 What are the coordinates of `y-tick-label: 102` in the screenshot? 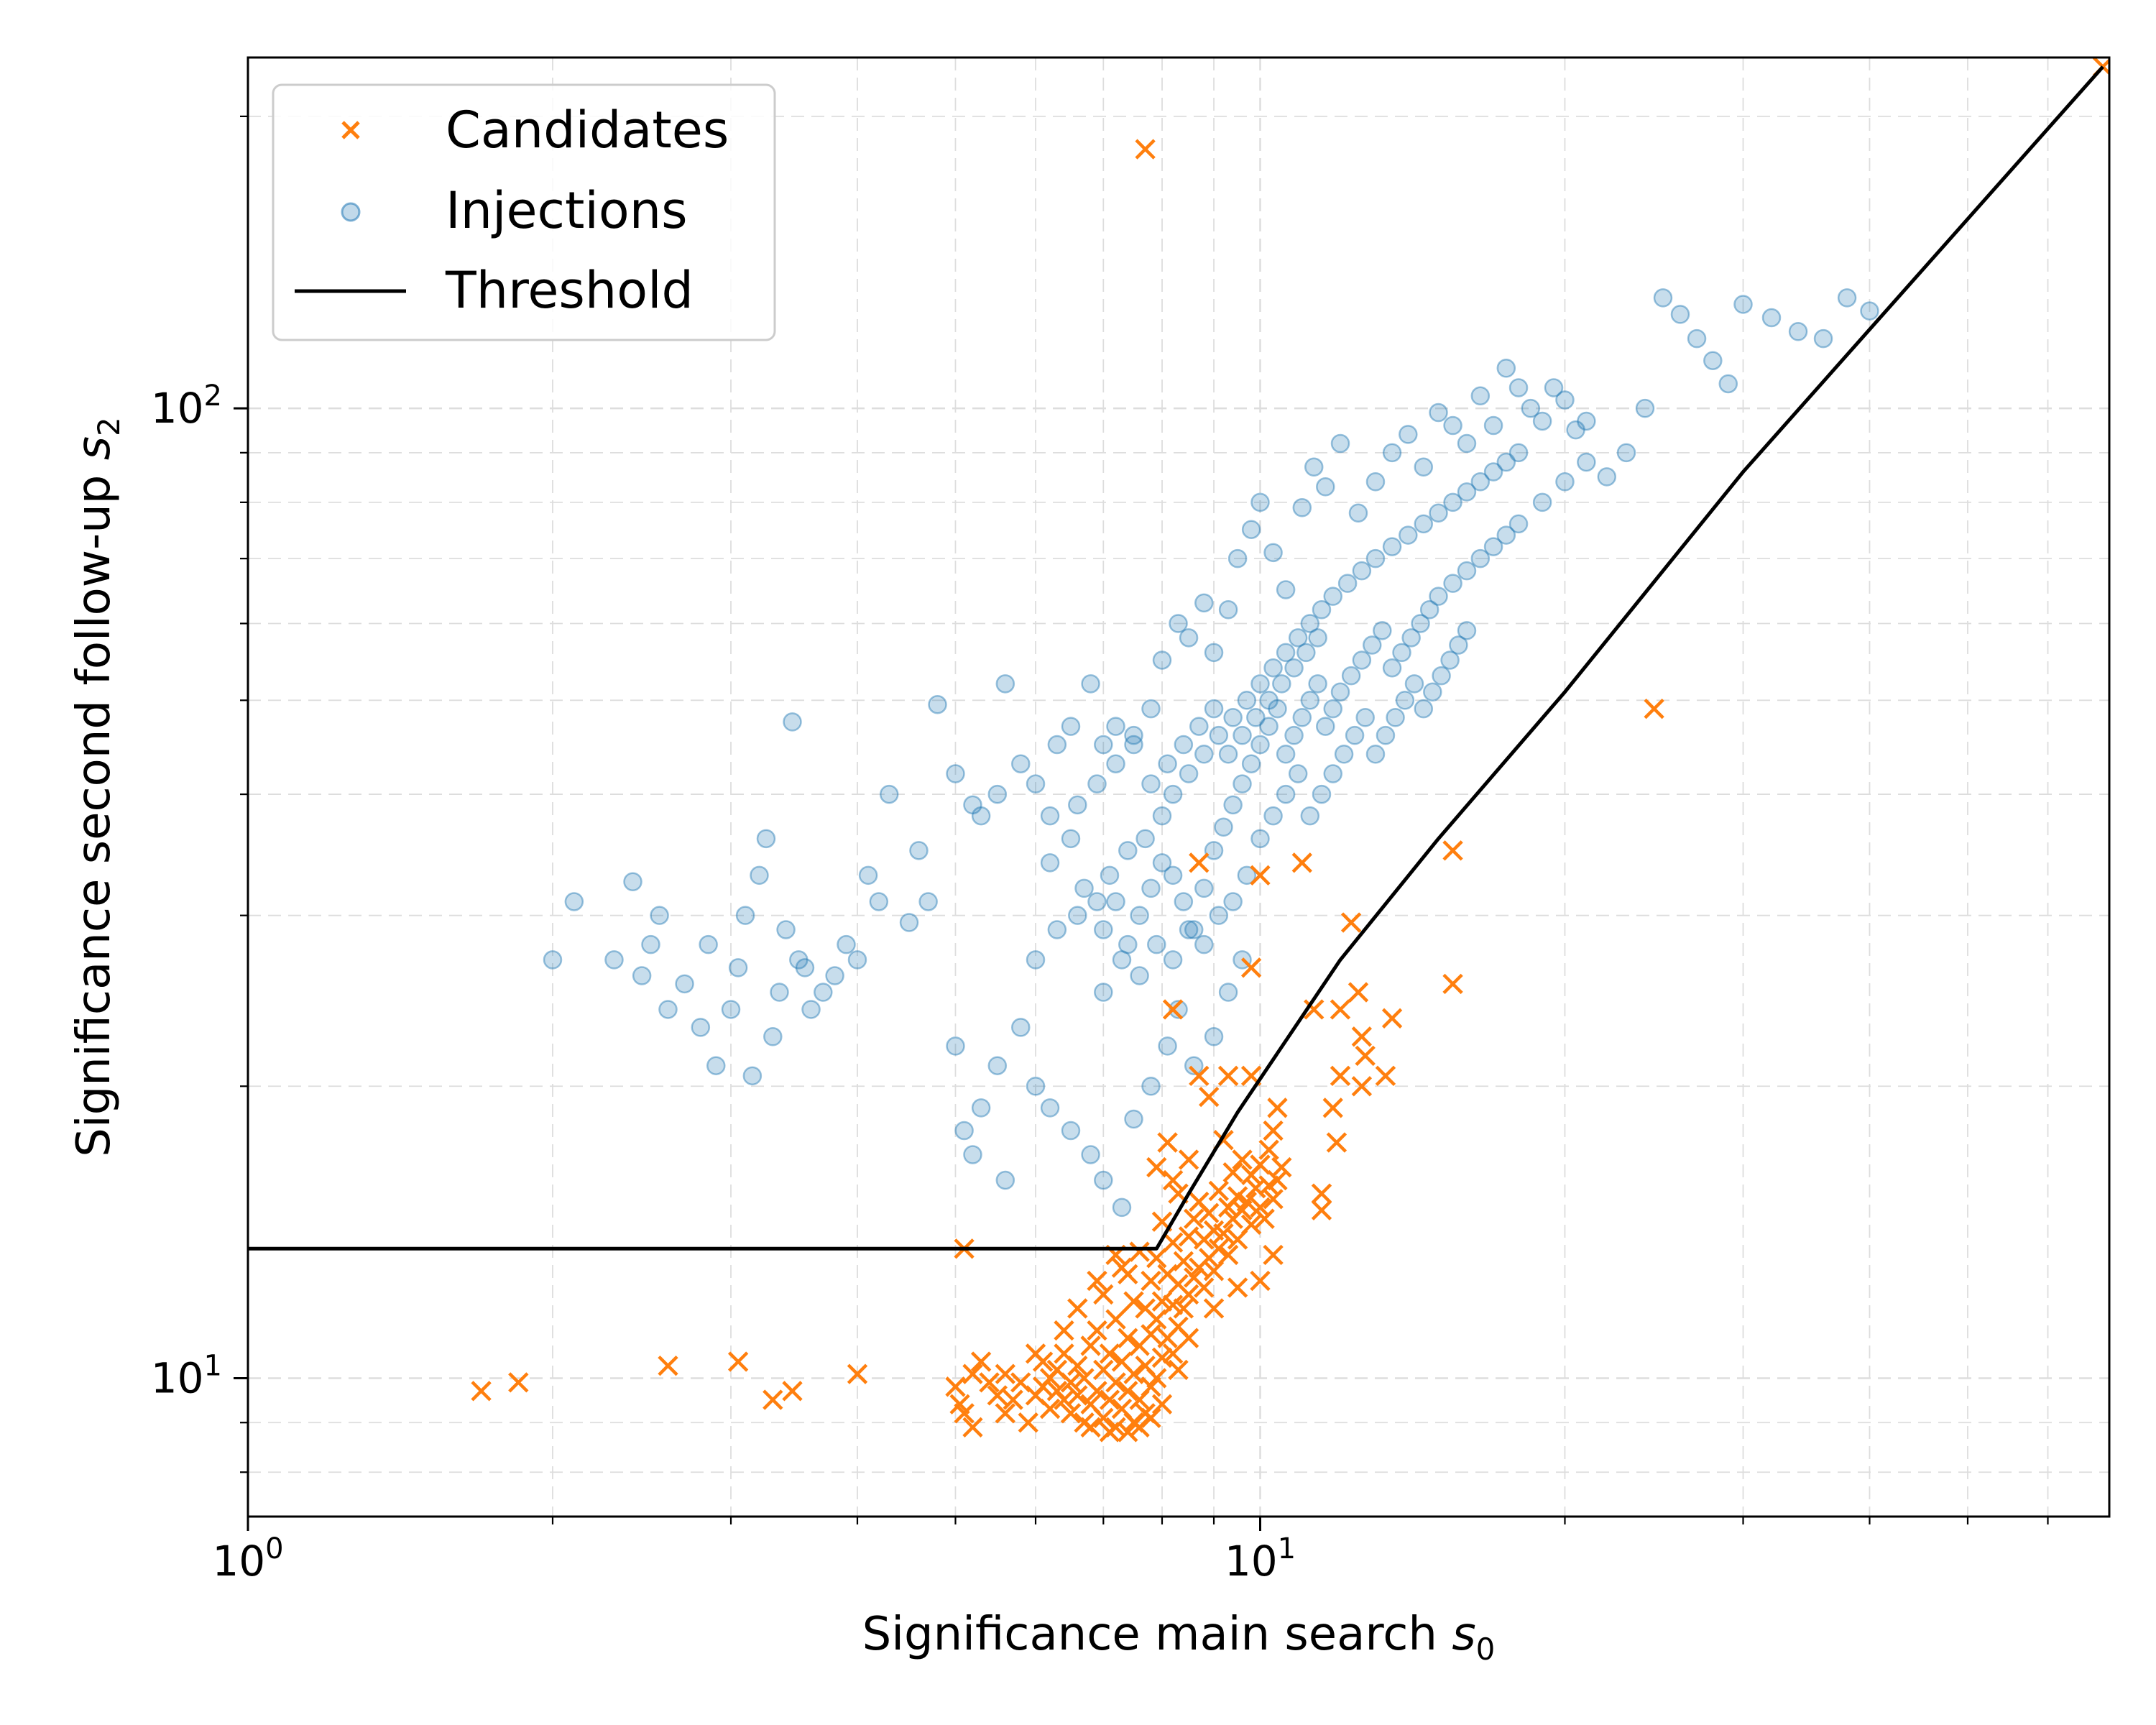 It's located at (186, 406).